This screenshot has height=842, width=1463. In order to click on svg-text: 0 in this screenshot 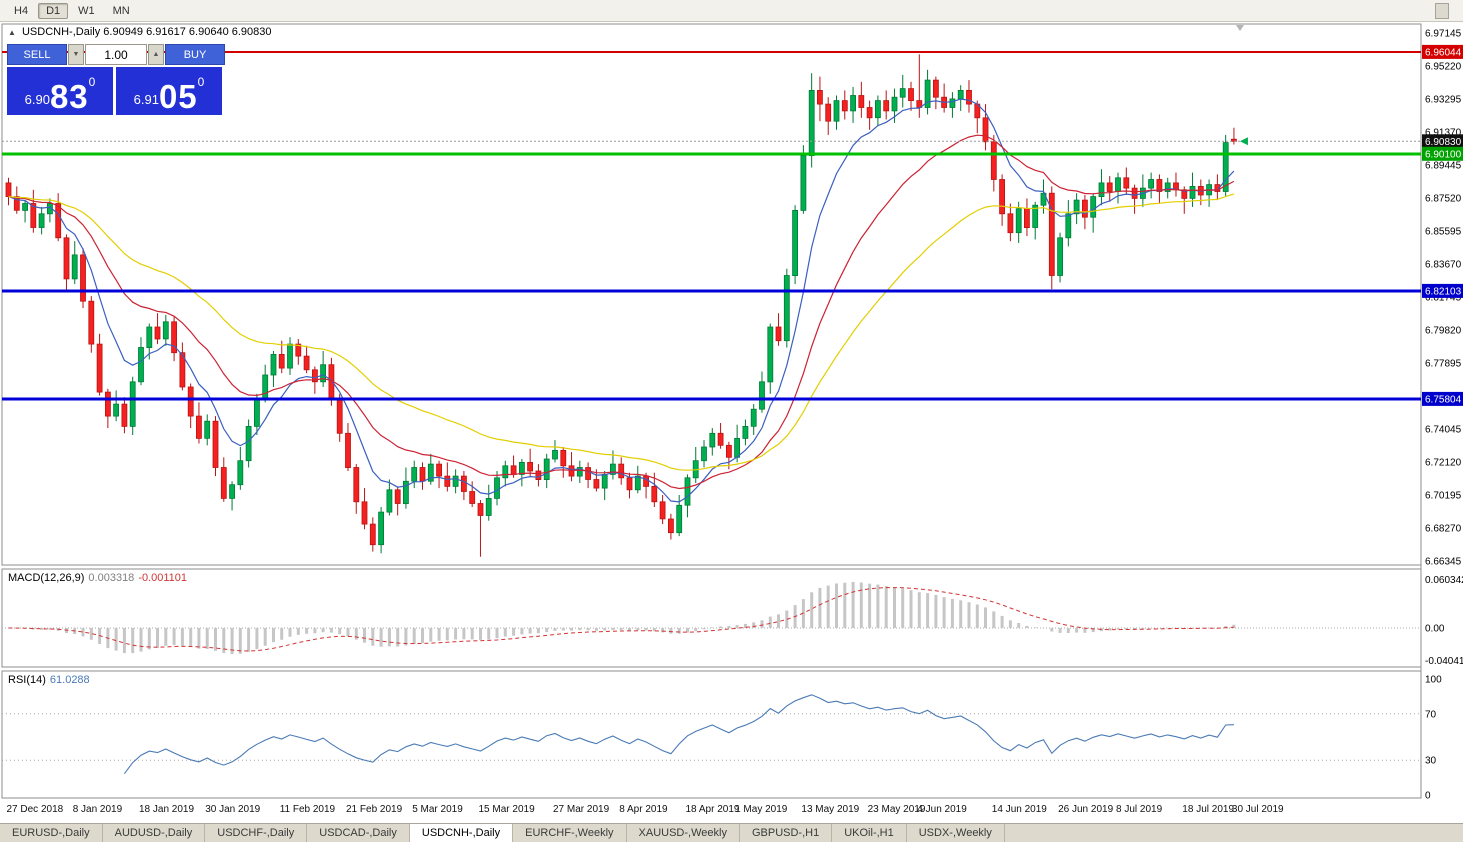, I will do `click(1428, 796)`.